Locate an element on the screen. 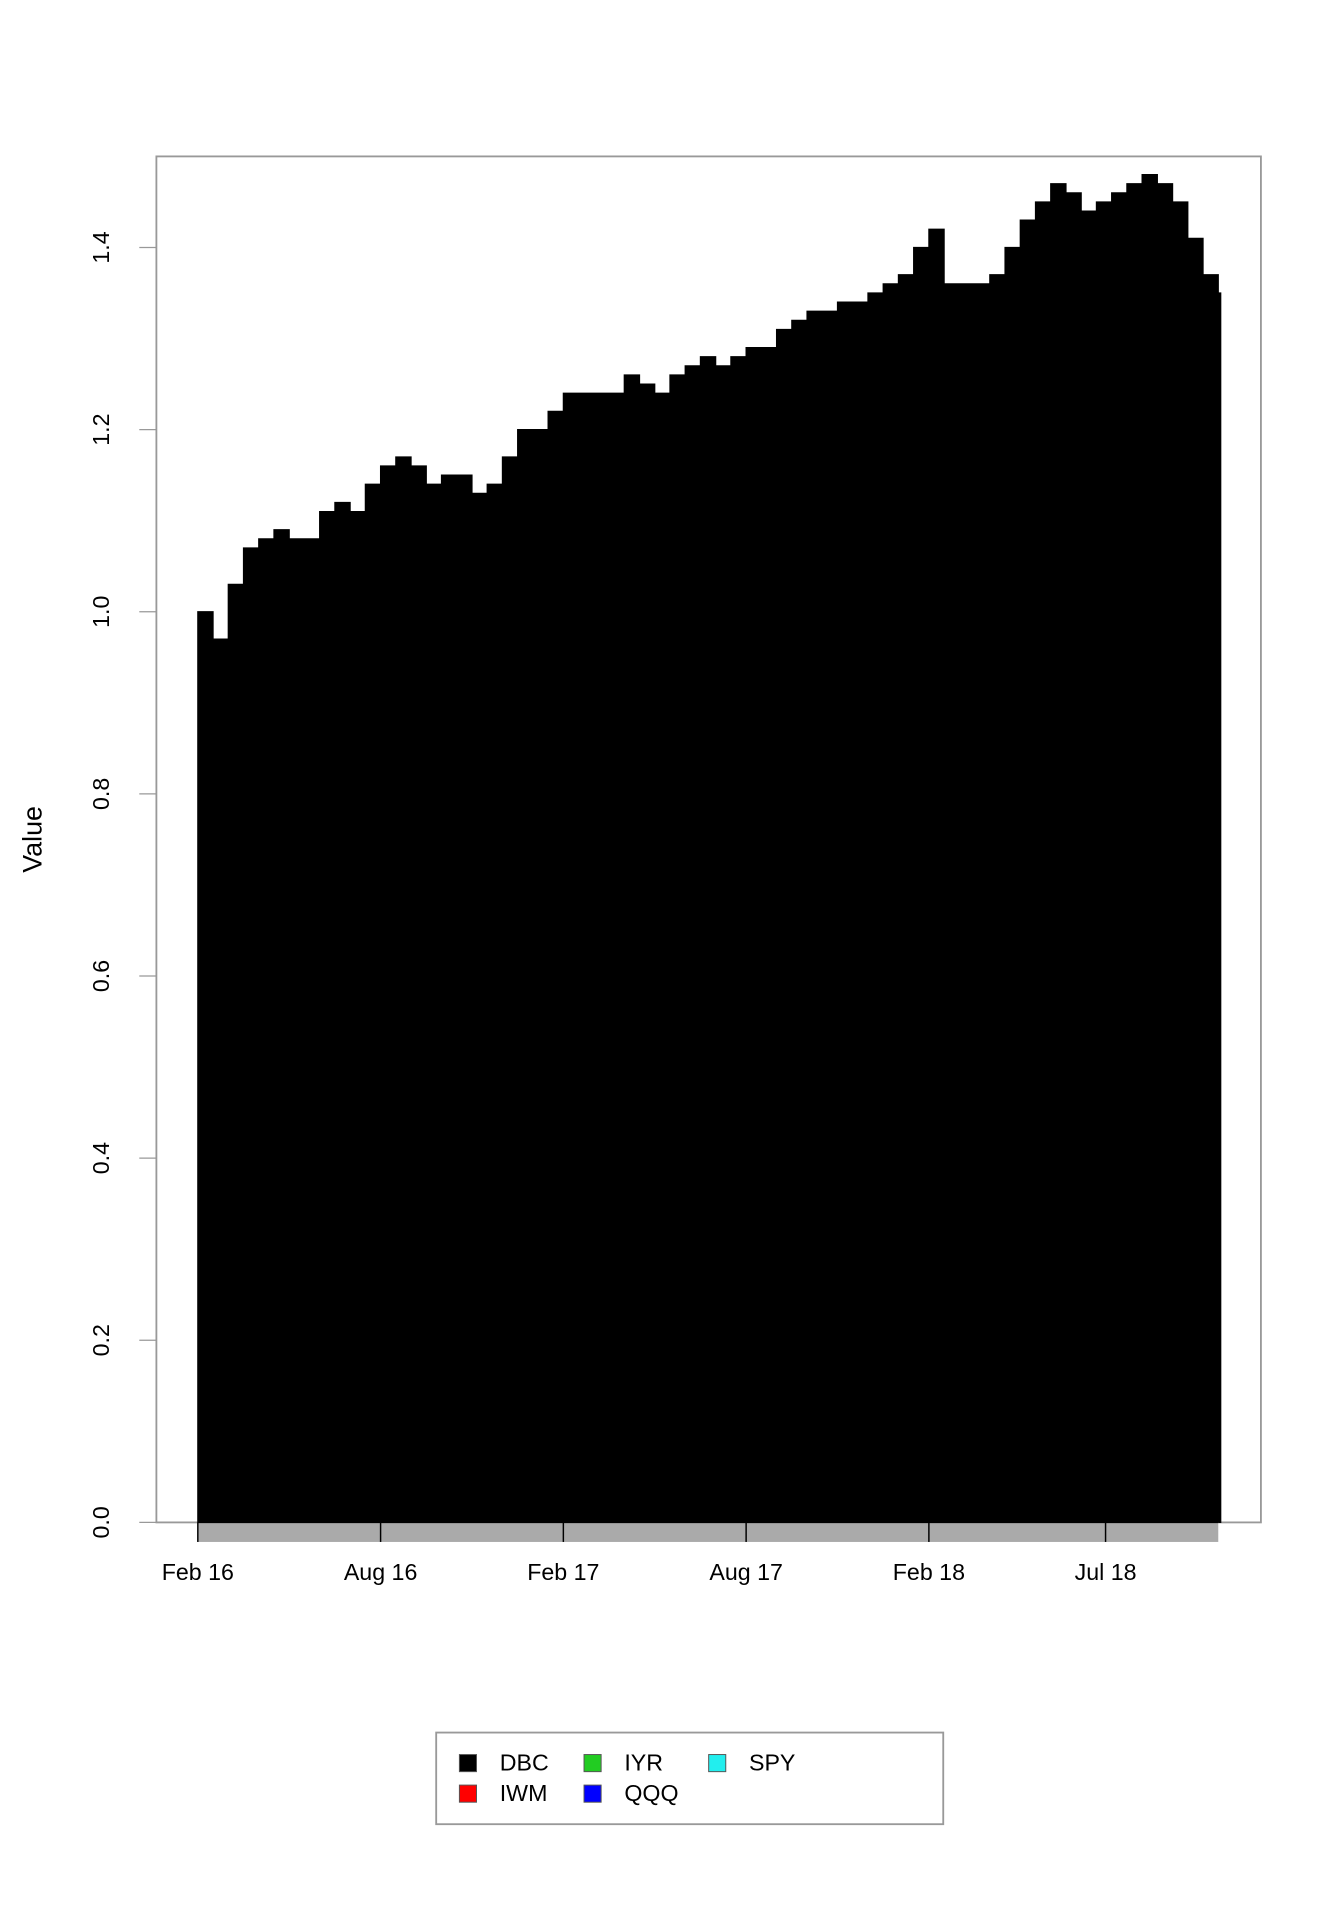  y-tick-label: 0.2 is located at coordinates (101, 1340).